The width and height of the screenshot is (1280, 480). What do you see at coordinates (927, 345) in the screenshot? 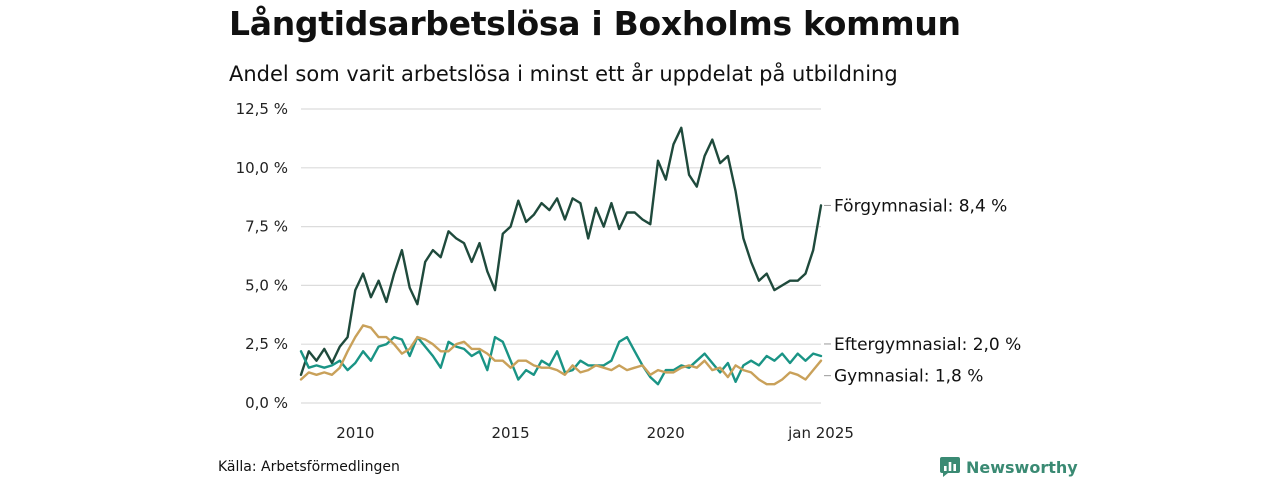
I see `series-end-label: Eftergymnasial: 2,0 %` at bounding box center [927, 345].